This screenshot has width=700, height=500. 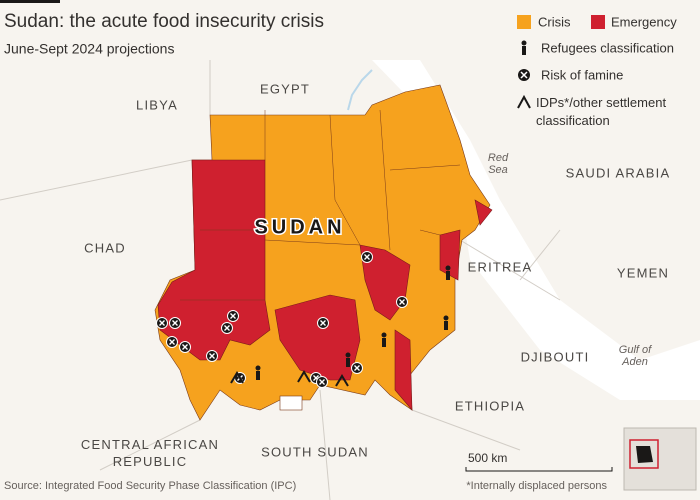 I want to click on inset-sudan, so click(x=644, y=454).